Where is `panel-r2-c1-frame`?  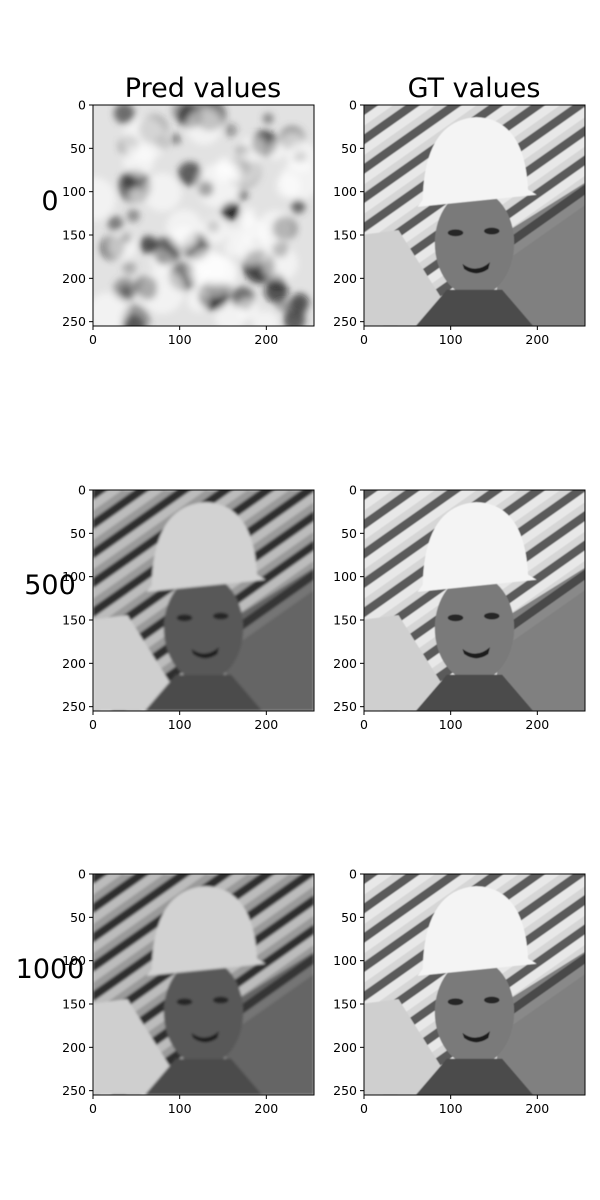
panel-r2-c1-frame is located at coordinates (474, 984).